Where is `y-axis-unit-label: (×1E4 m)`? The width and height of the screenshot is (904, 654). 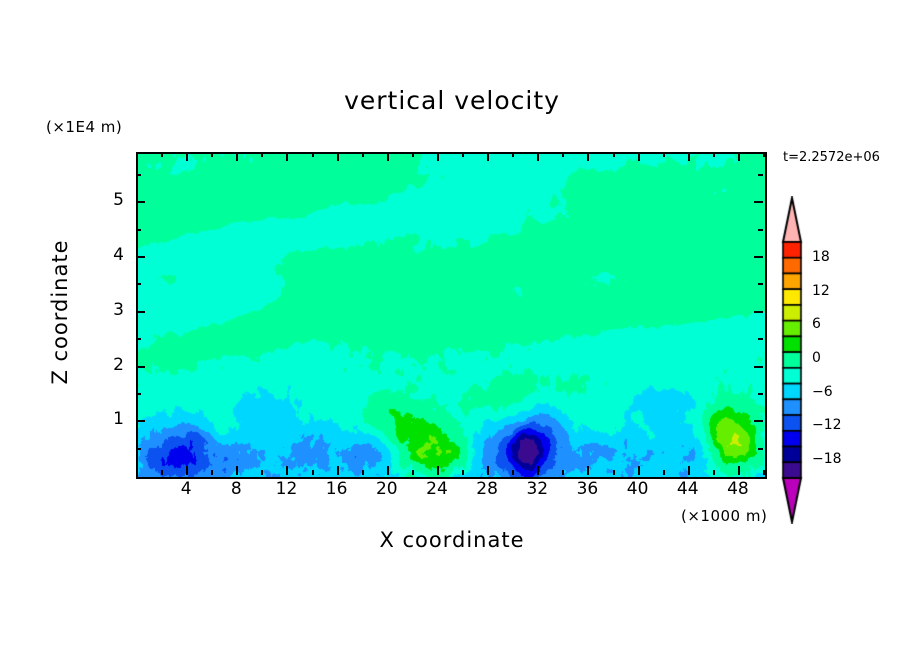
y-axis-unit-label: (×1E4 m) is located at coordinates (84, 127).